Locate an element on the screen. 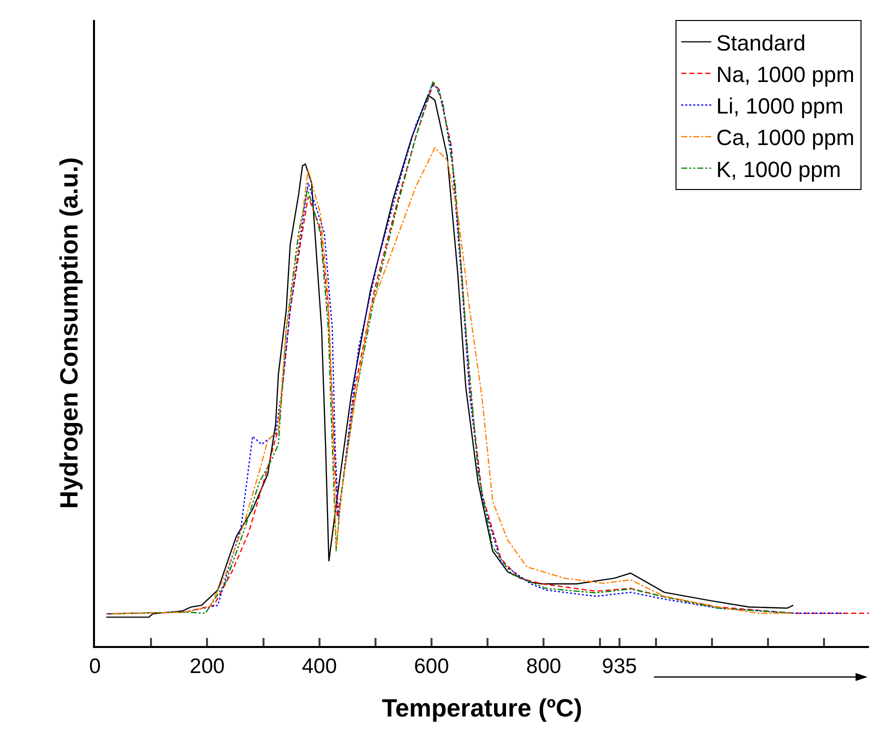  legend-label: Ca, 1000 ppm is located at coordinates (785, 137).